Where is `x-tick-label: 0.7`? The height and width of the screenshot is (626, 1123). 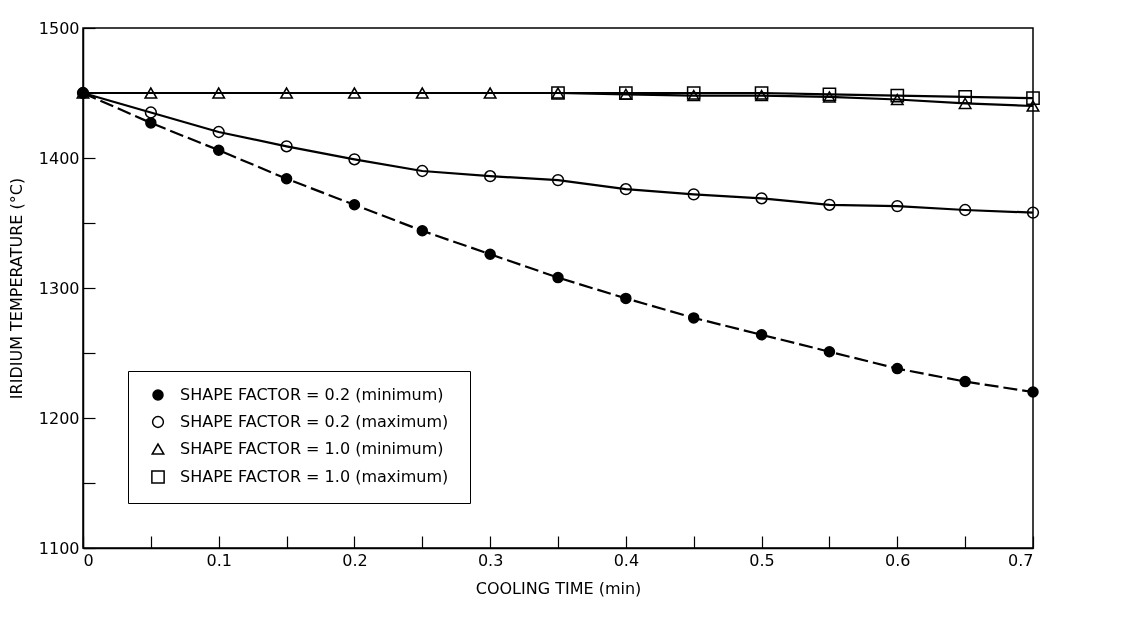 x-tick-label: 0.7 is located at coordinates (1021, 560).